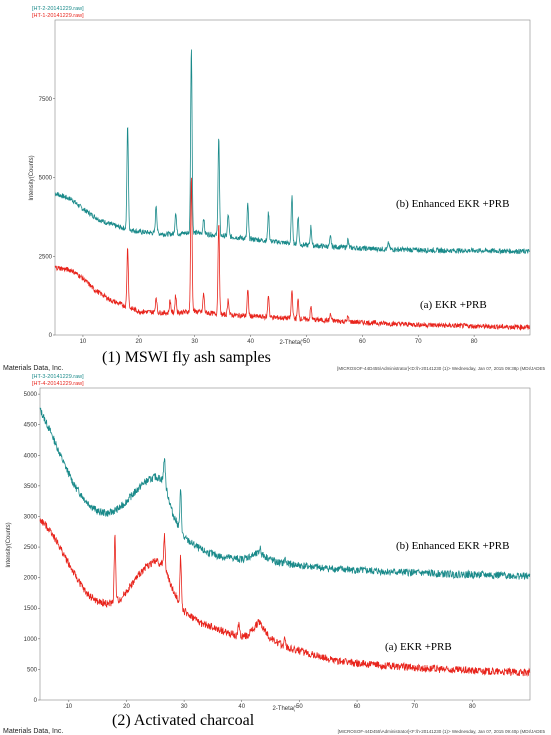 The height and width of the screenshot is (735, 551). Describe the element at coordinates (31, 517) in the screenshot. I see `y-tick-label: 3000` at that location.